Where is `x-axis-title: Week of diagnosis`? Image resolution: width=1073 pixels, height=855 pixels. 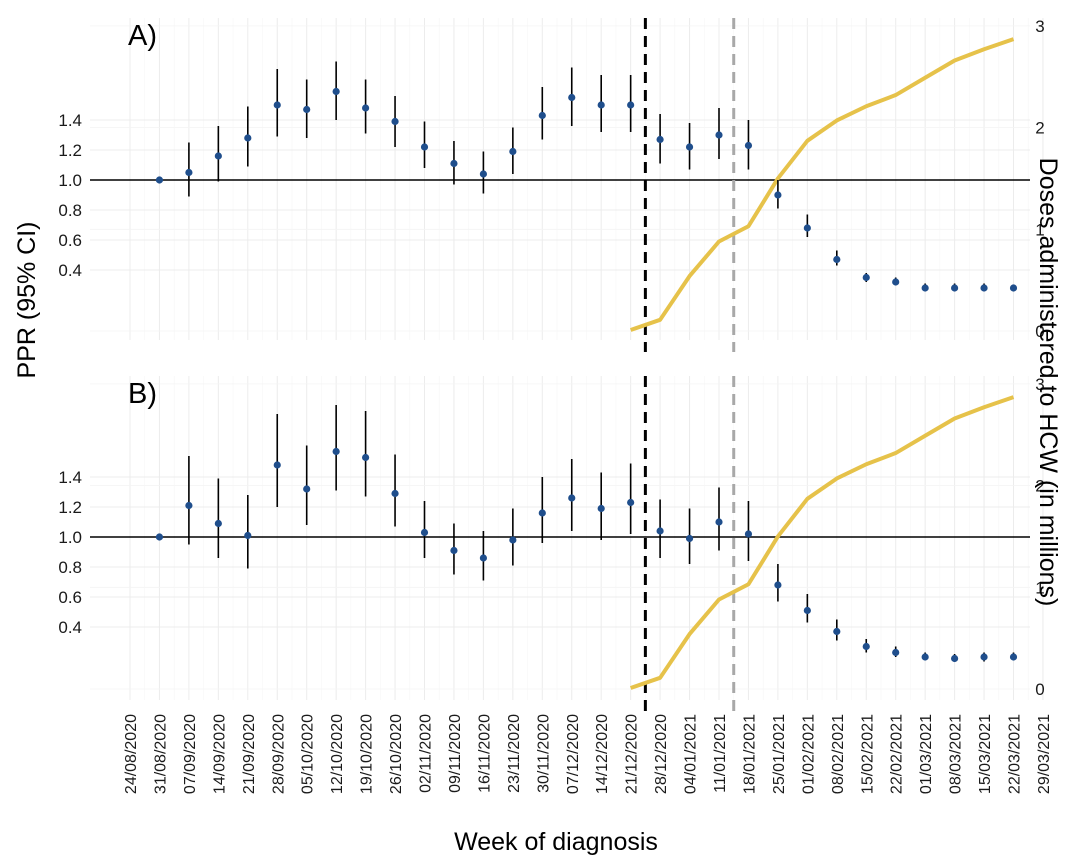 x-axis-title: Week of diagnosis is located at coordinates (556, 841).